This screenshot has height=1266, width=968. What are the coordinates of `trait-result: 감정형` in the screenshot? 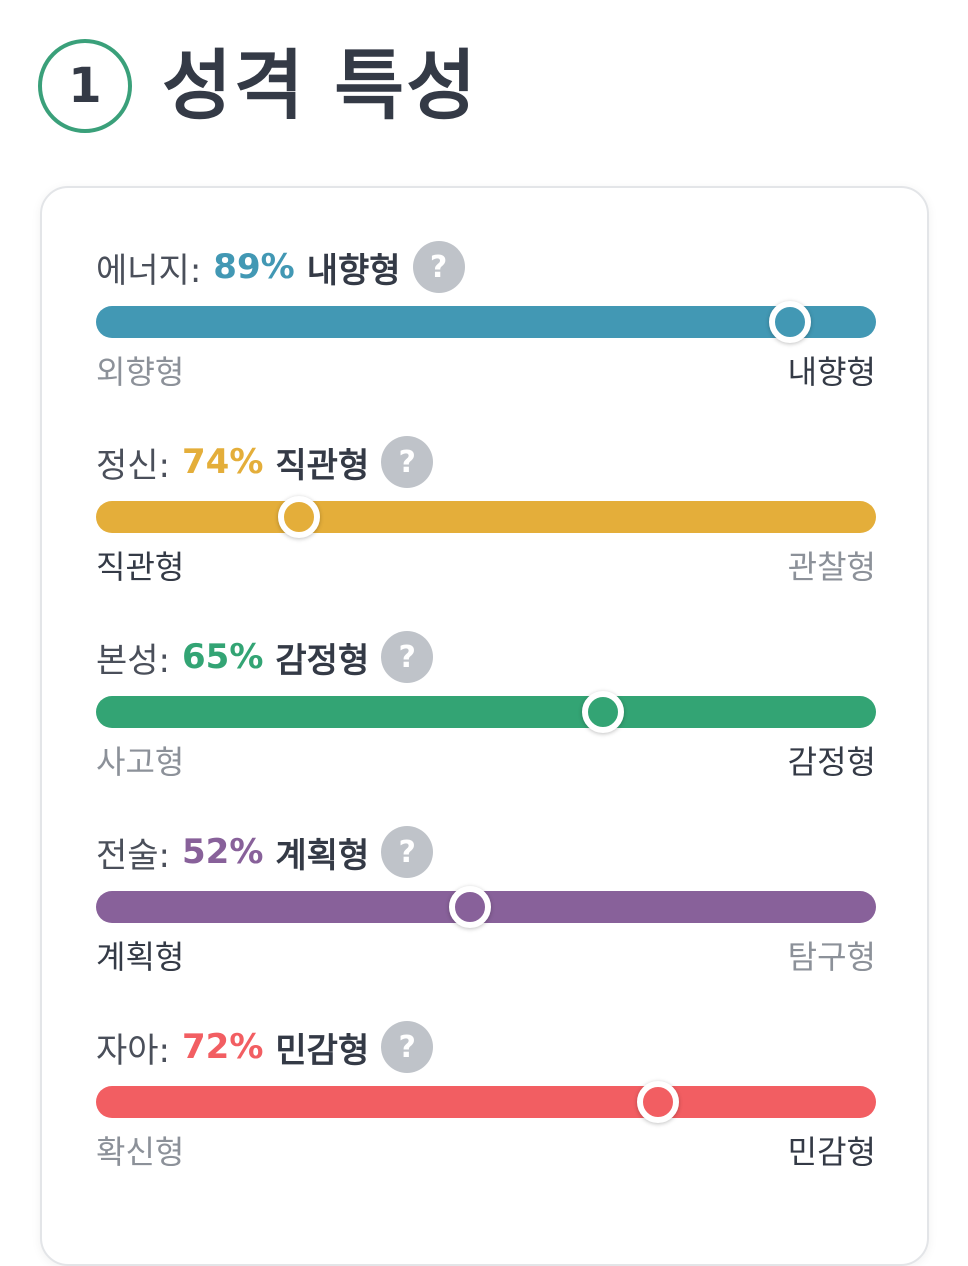 It's located at (322, 660).